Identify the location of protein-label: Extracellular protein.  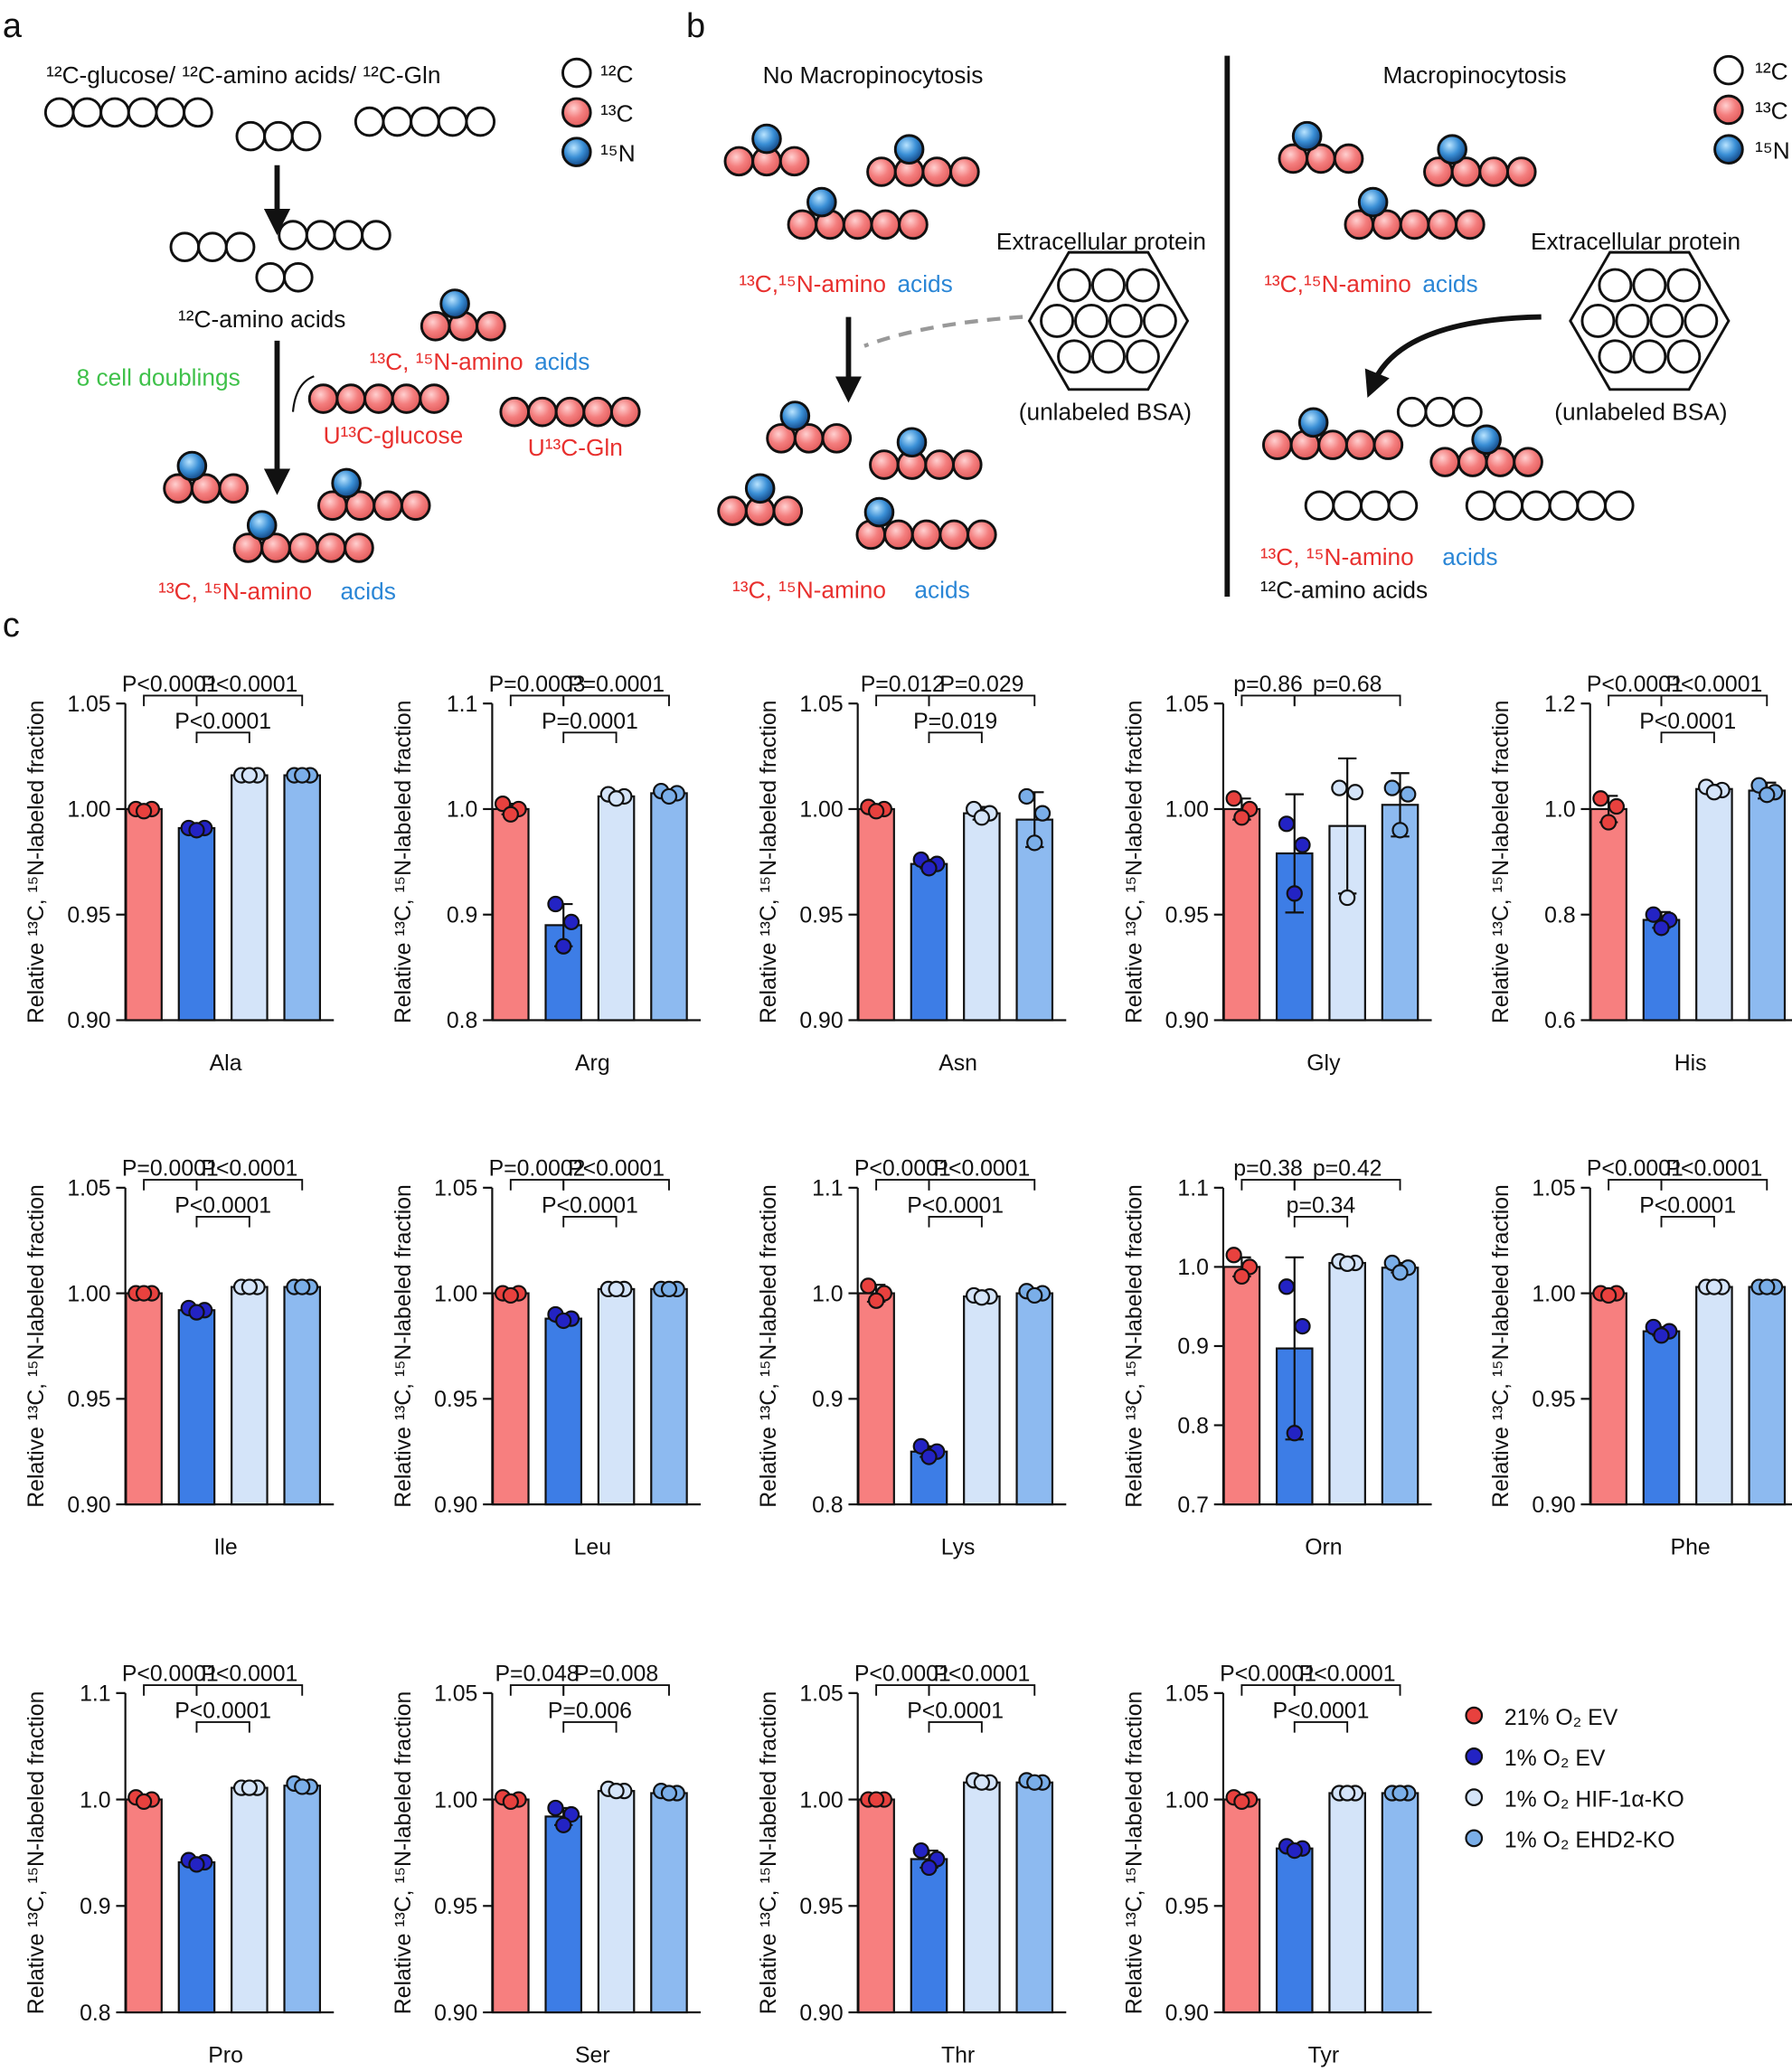
(1635, 241).